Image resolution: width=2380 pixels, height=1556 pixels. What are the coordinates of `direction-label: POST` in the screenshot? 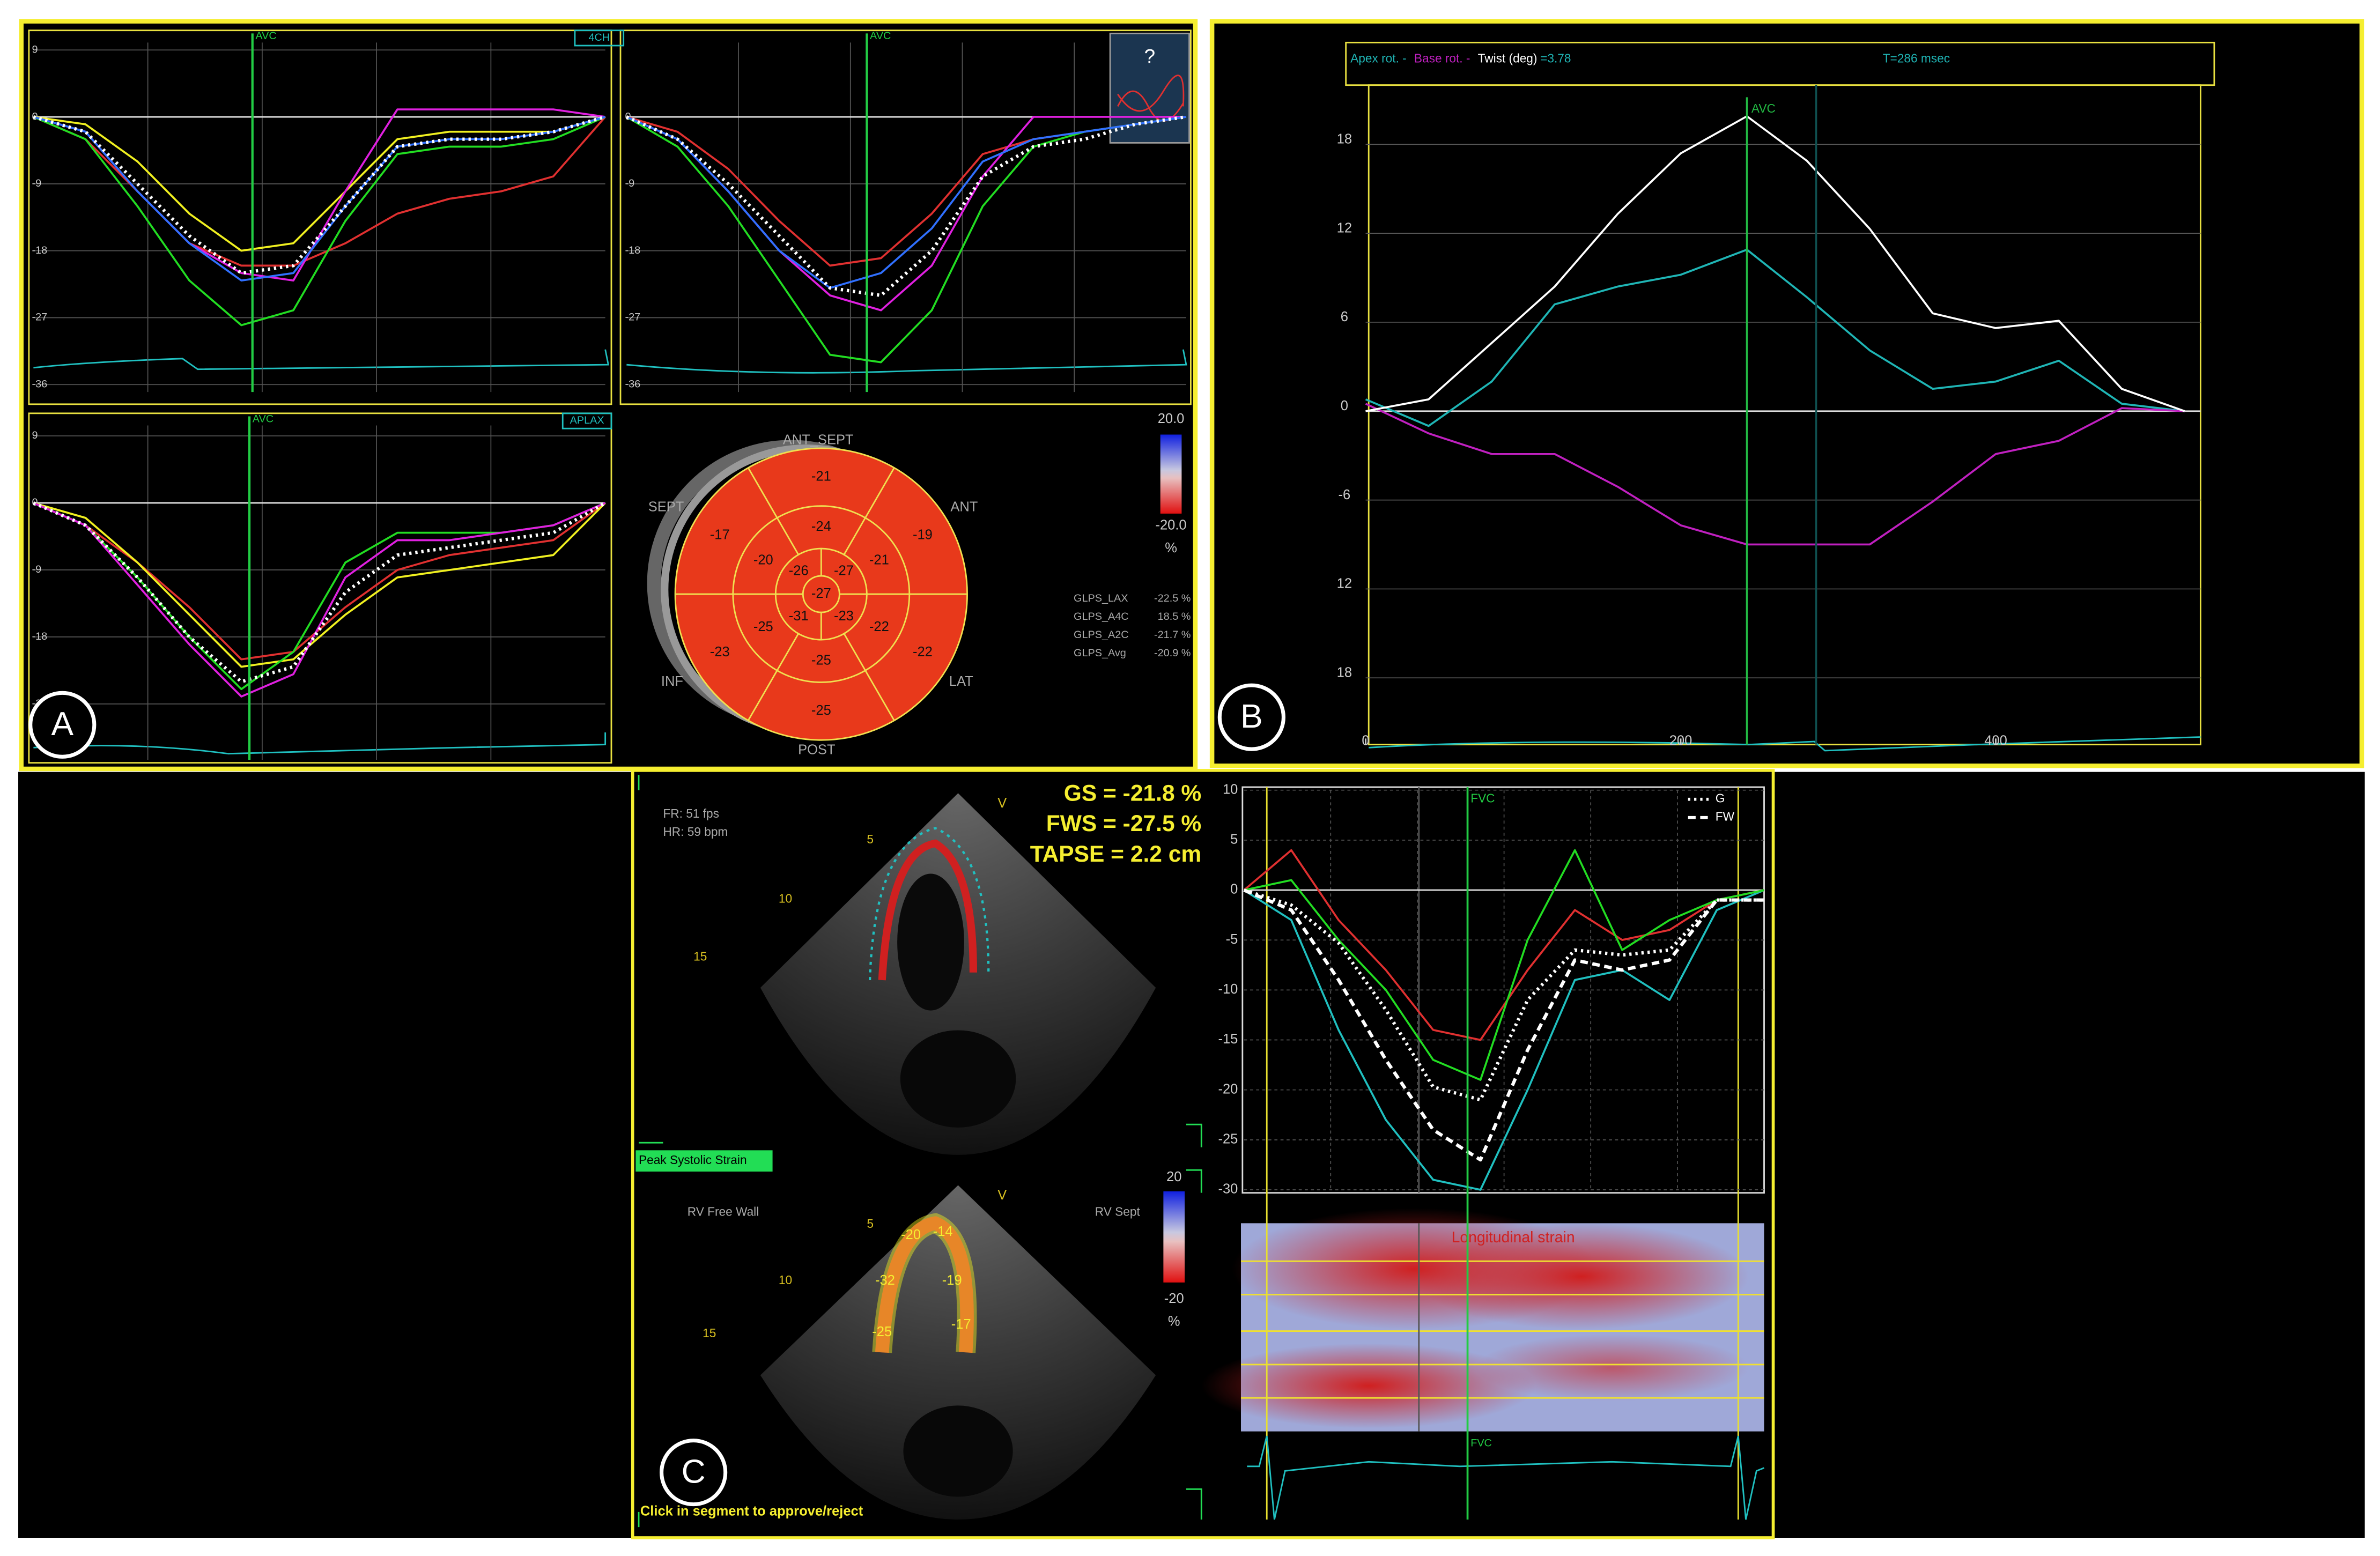 It's located at (816, 750).